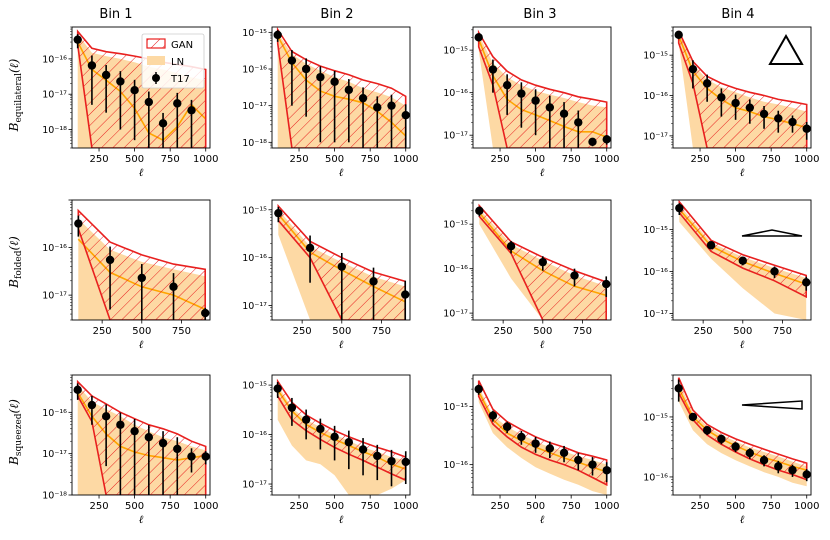  What do you see at coordinates (772, 233) in the screenshot?
I see `folded-triangle-icon` at bounding box center [772, 233].